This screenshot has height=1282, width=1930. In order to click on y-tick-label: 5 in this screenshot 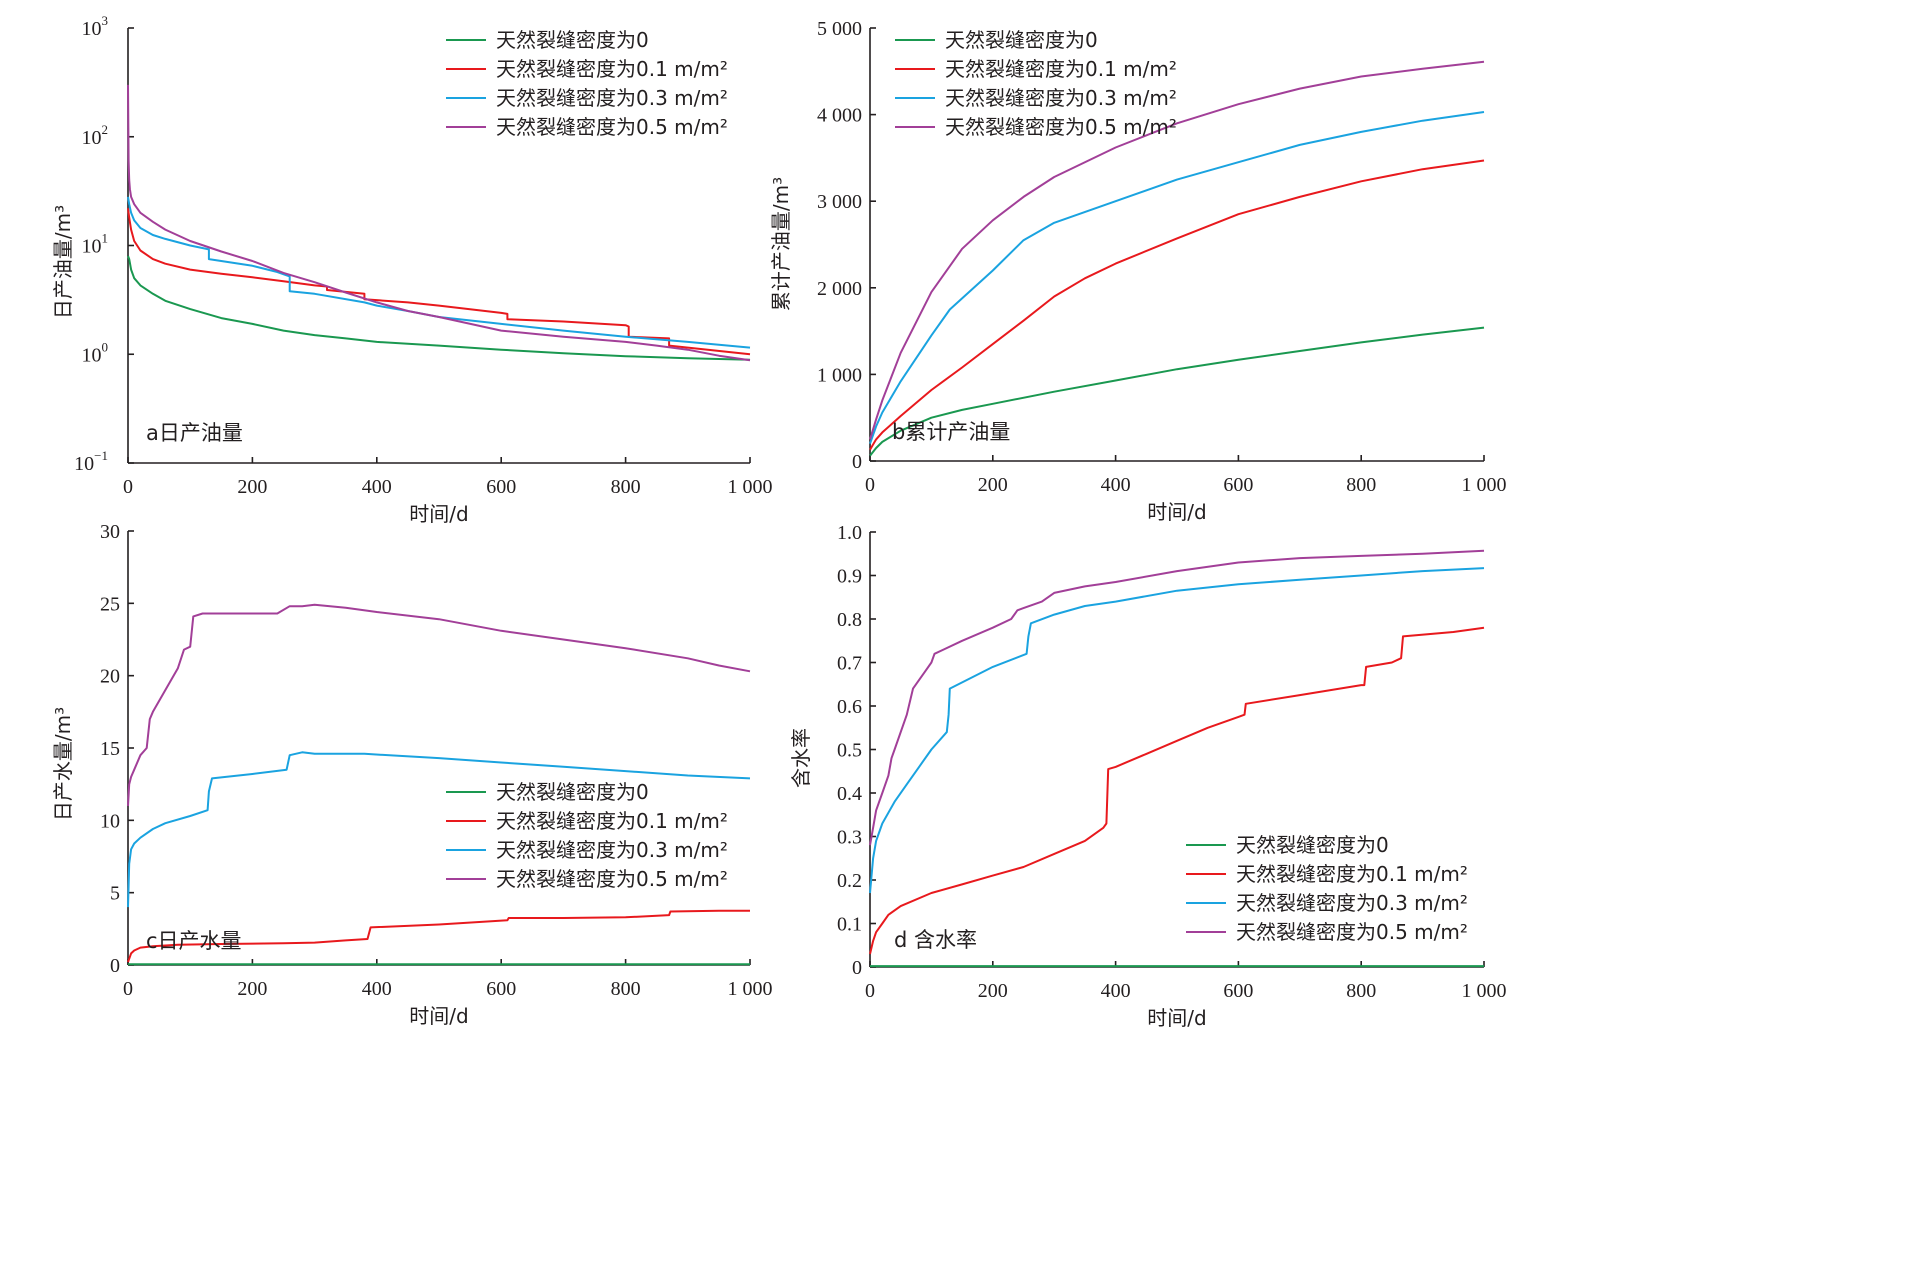, I will do `click(115, 894)`.